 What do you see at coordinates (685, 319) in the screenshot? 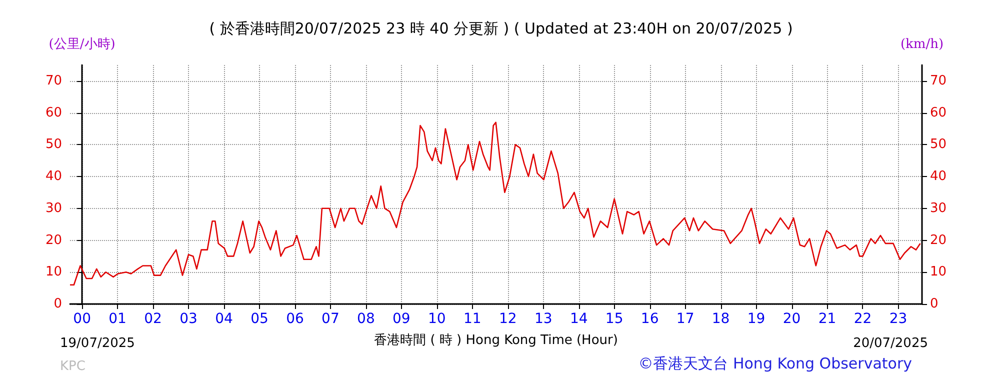
I see `x-tick-label: 17` at bounding box center [685, 319].